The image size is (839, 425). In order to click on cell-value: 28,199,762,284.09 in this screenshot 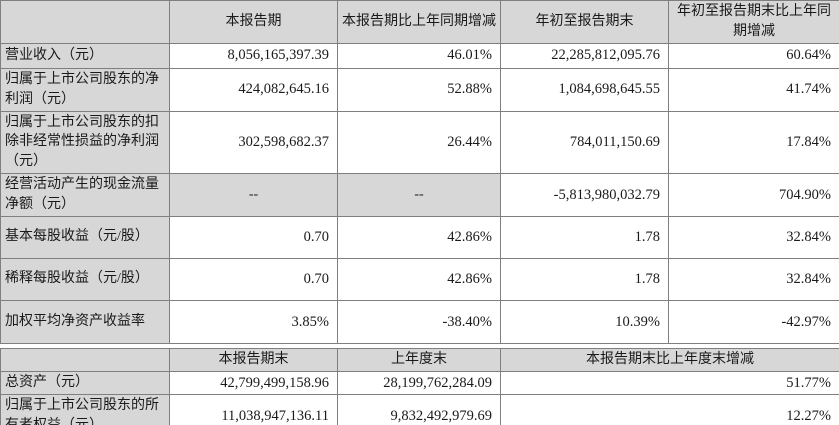, I will do `click(419, 383)`.